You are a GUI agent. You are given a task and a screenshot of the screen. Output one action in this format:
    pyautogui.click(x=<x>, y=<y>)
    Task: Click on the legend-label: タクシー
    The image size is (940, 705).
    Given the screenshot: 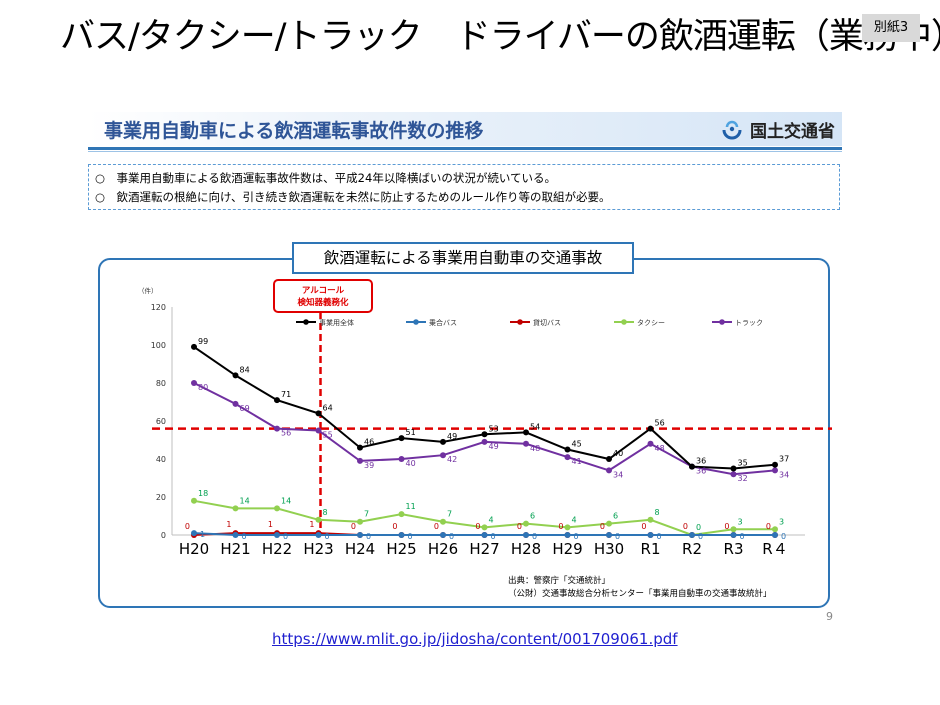 What is the action you would take?
    pyautogui.click(x=651, y=322)
    